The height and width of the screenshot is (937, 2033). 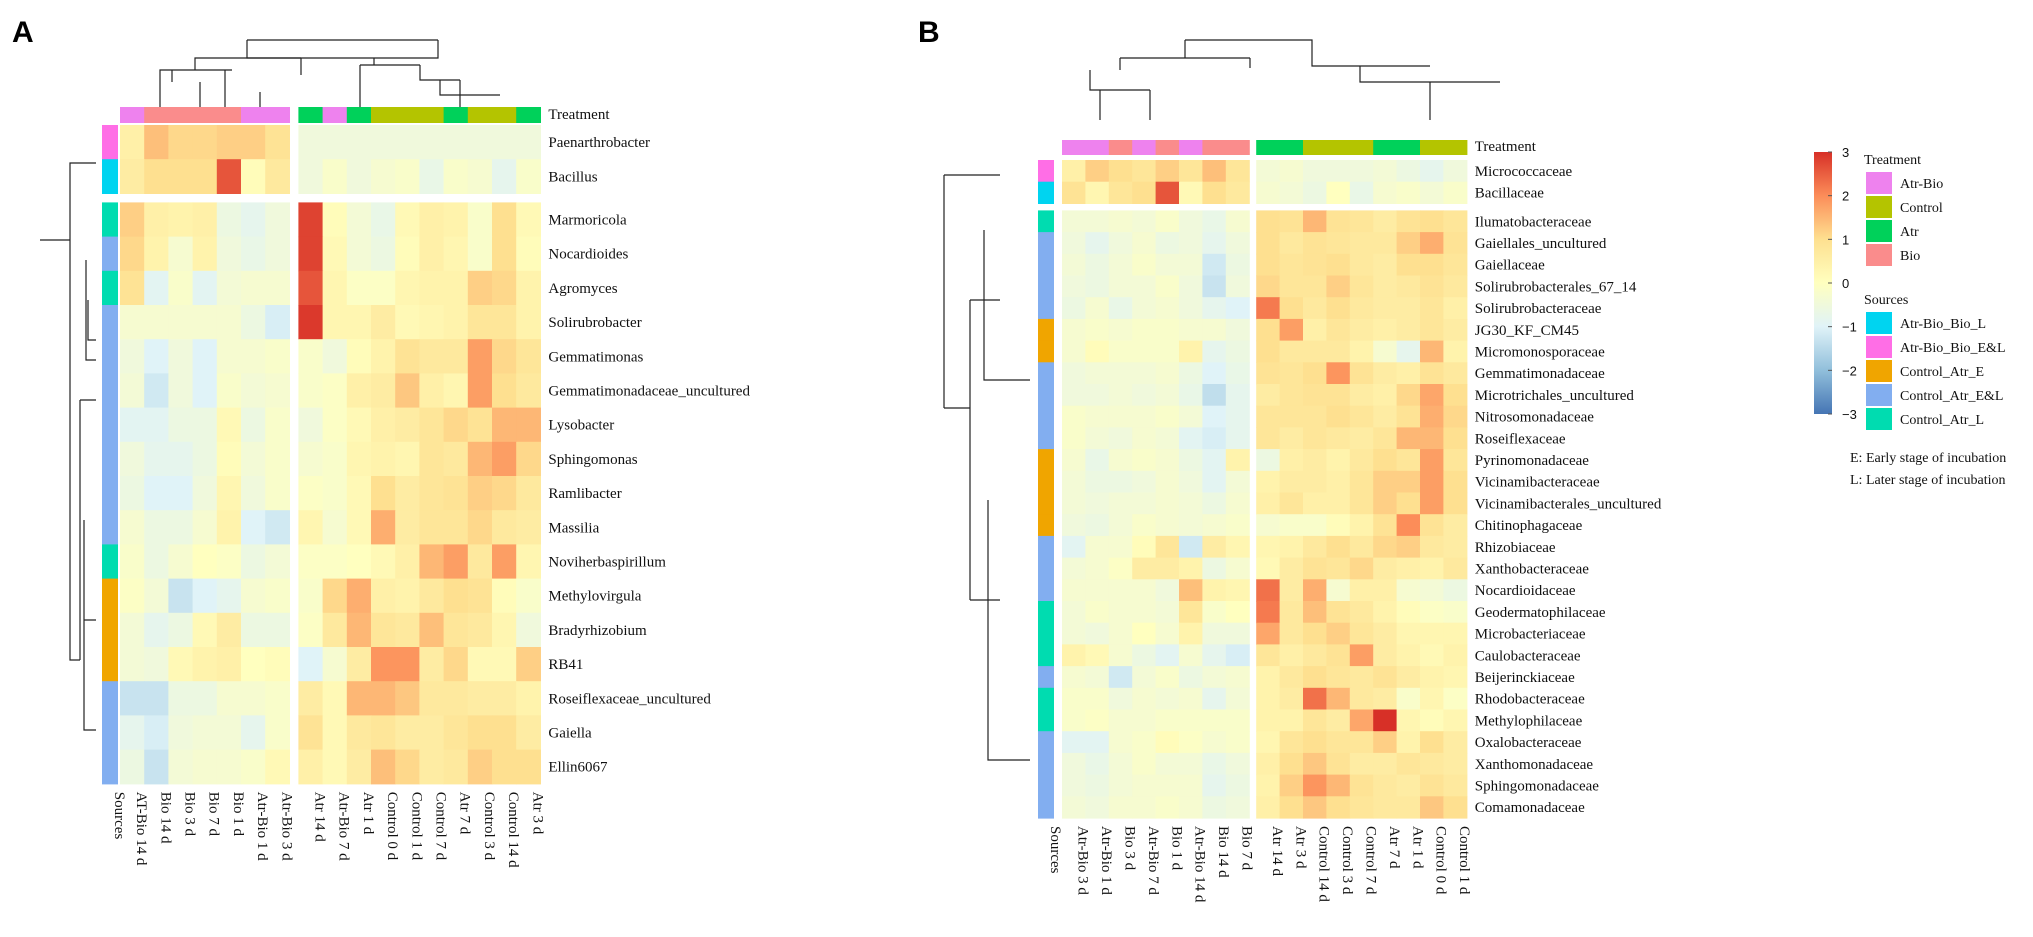 I want to click on heatmap-b-row-label: Geodermatophilaceae, so click(x=1540, y=613).